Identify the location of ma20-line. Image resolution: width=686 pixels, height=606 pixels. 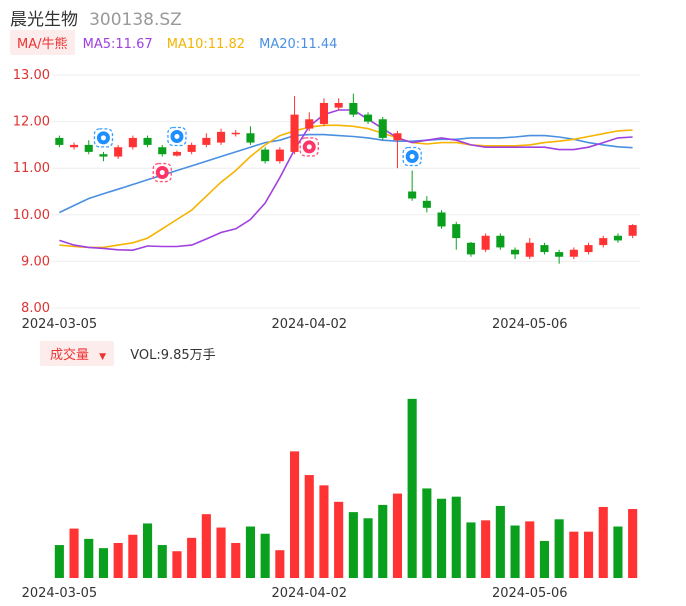
(346, 173).